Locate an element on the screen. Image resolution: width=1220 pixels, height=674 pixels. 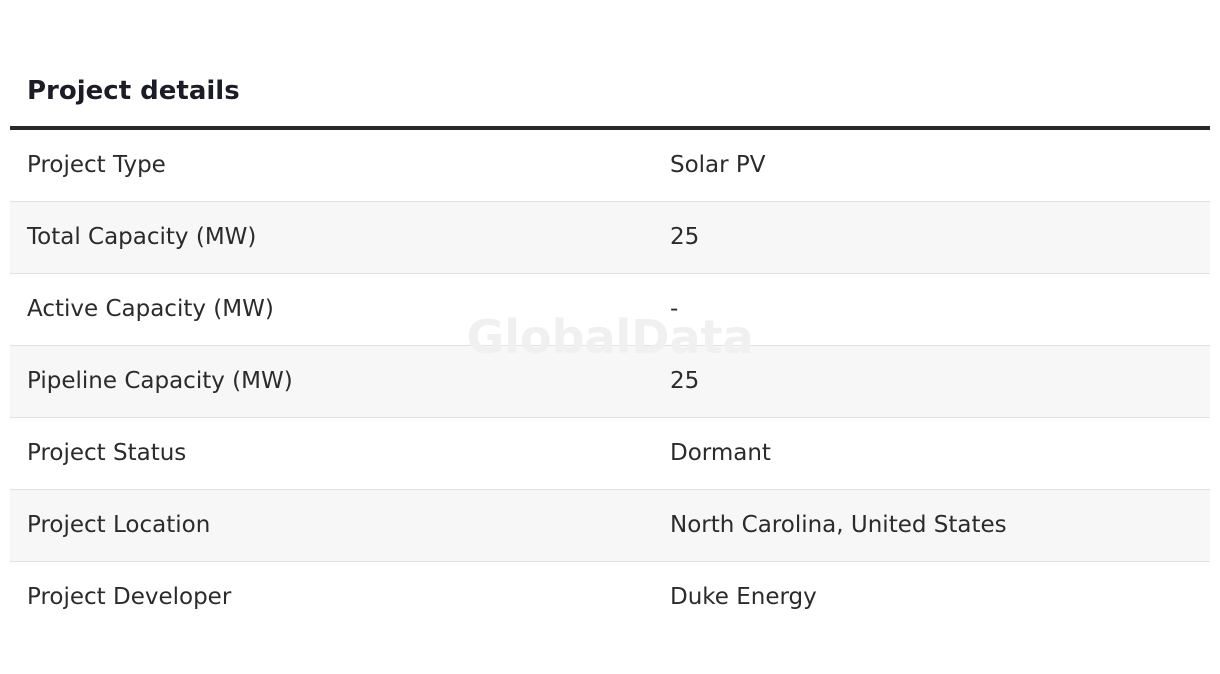
row-label: Total Capacity (MW) is located at coordinates (142, 237).